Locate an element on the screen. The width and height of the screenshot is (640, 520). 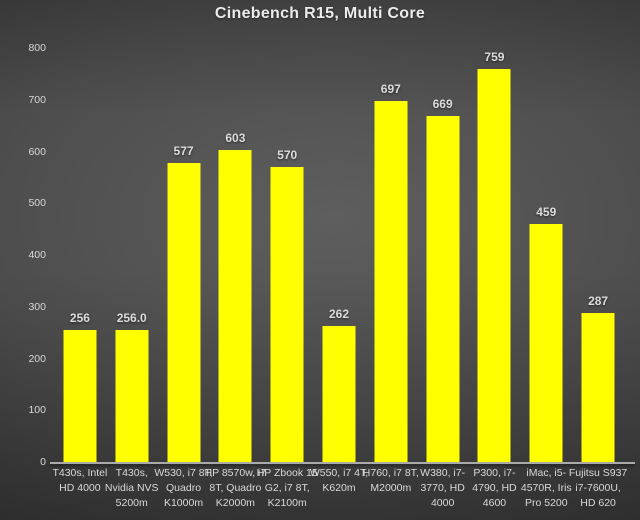
y-tick-label: 400 is located at coordinates (37, 255).